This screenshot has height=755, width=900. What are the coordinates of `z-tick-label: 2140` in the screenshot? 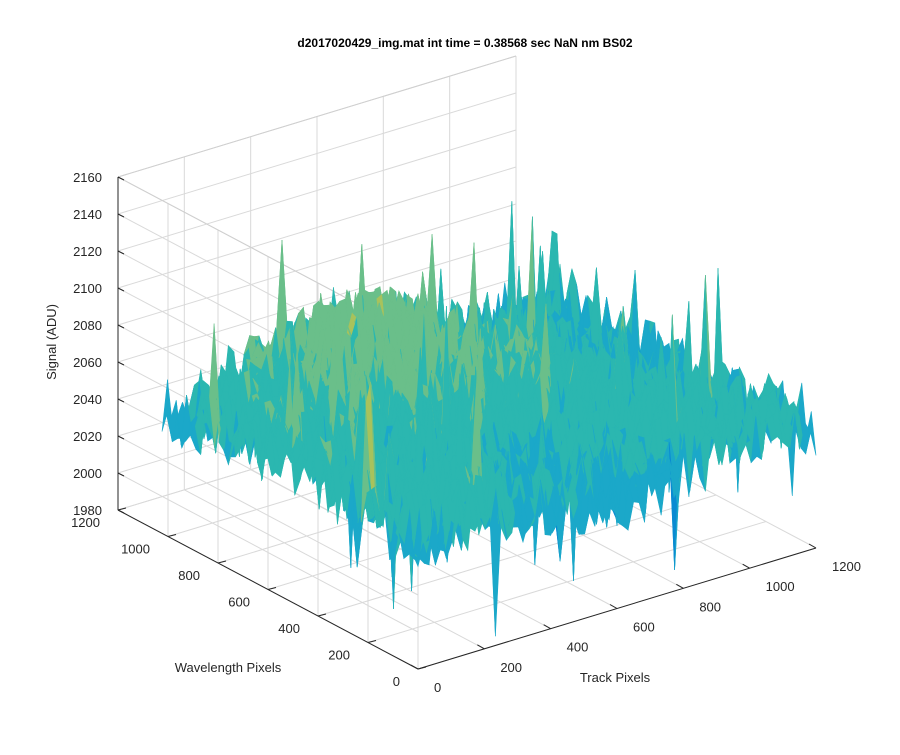 It's located at (87, 214).